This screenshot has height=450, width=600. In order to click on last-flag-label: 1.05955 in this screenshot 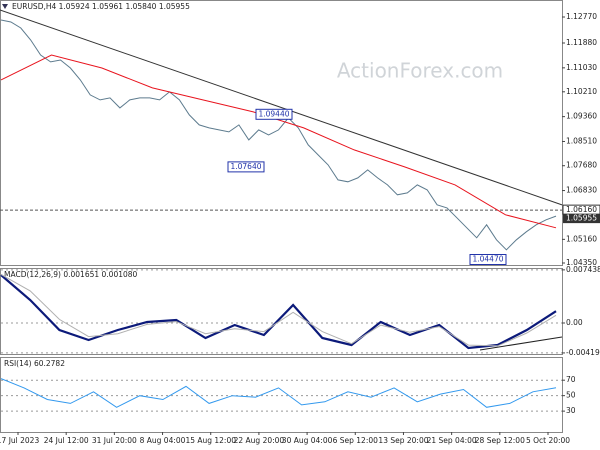, I will do `click(581, 218)`.